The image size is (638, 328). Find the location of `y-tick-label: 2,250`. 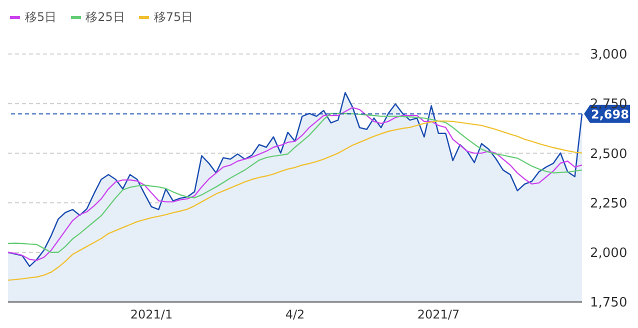

y-tick-label: 2,250 is located at coordinates (609, 204).